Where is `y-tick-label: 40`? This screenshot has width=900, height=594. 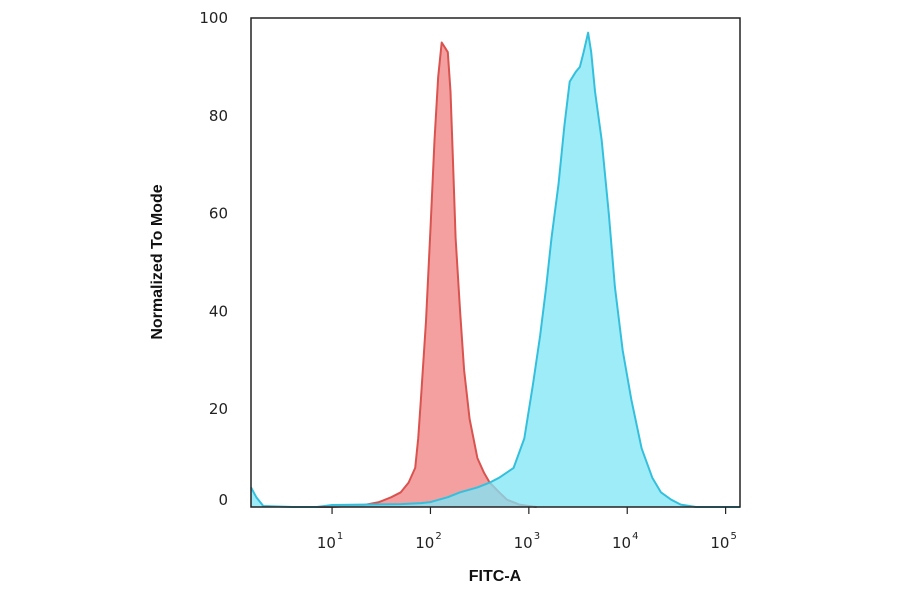 y-tick-label: 40 is located at coordinates (218, 311).